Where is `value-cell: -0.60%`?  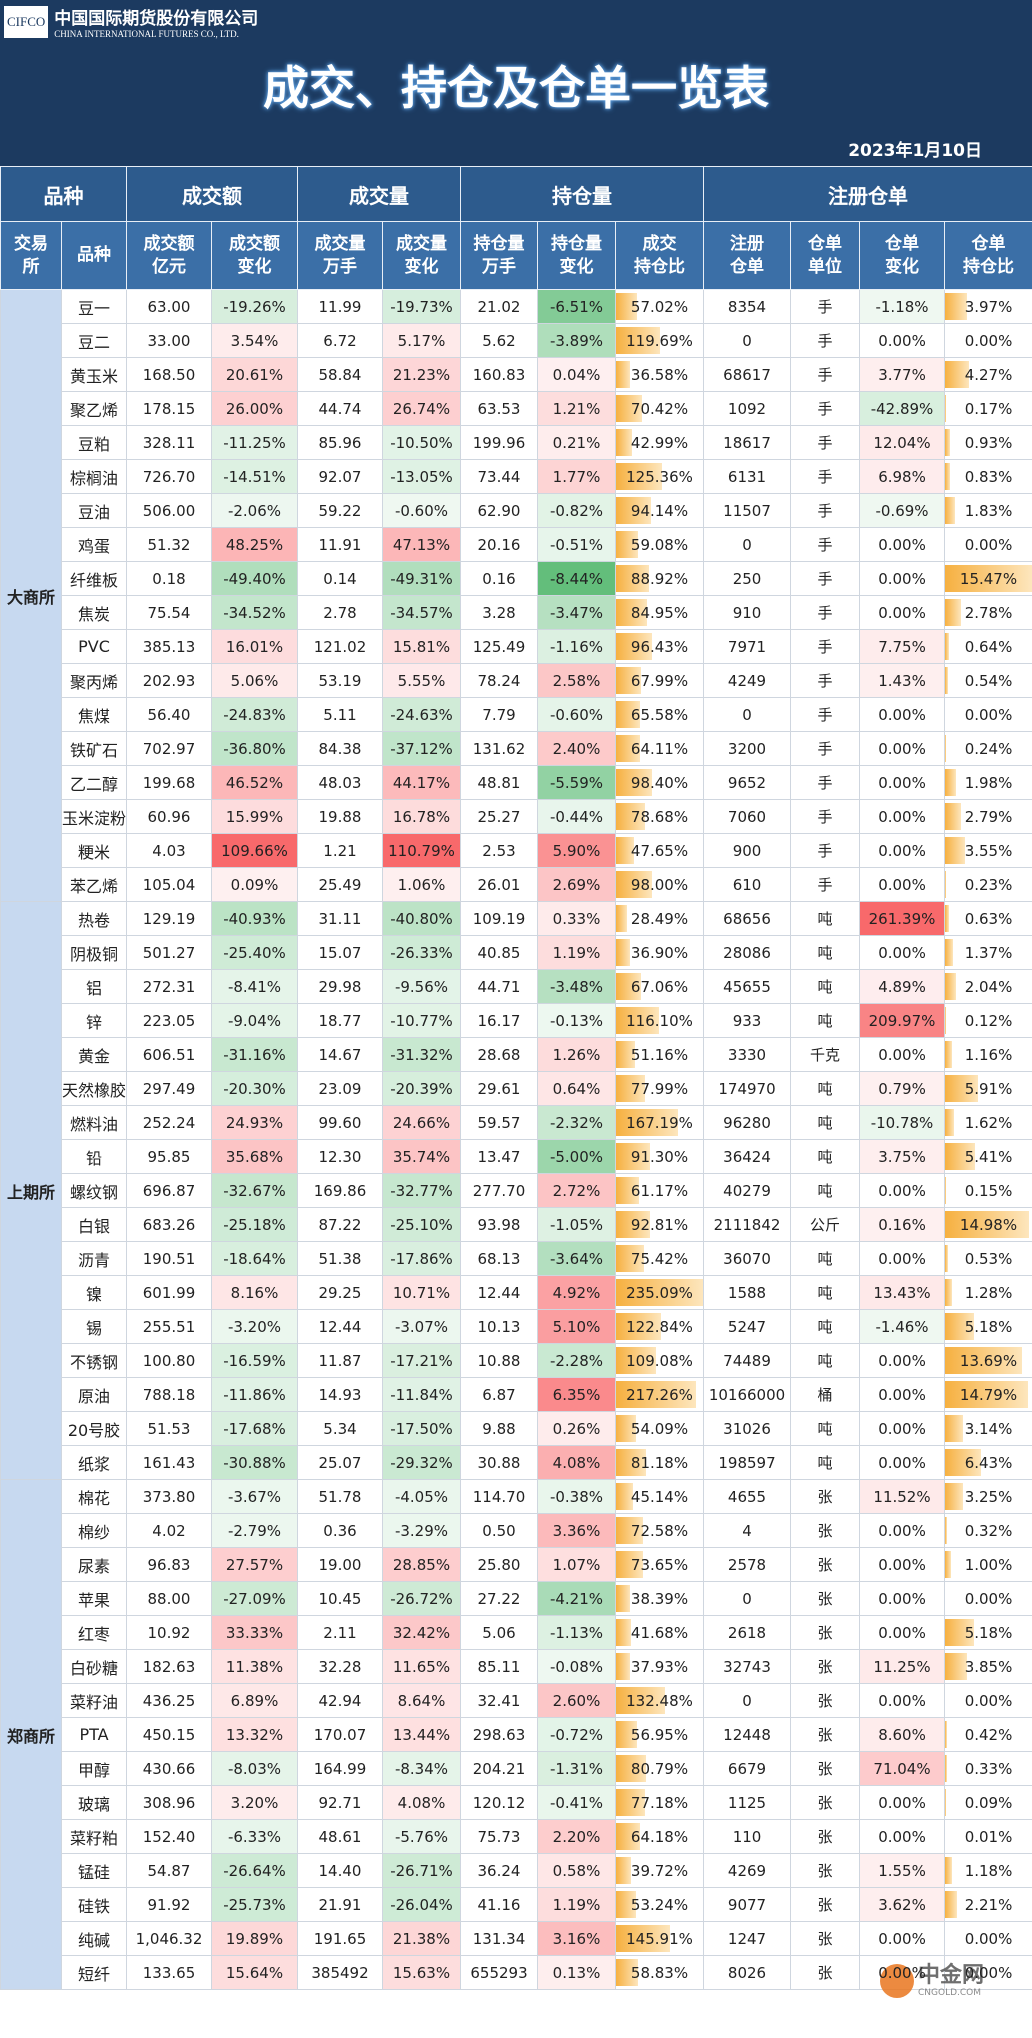
value-cell: -0.60% is located at coordinates (576, 714).